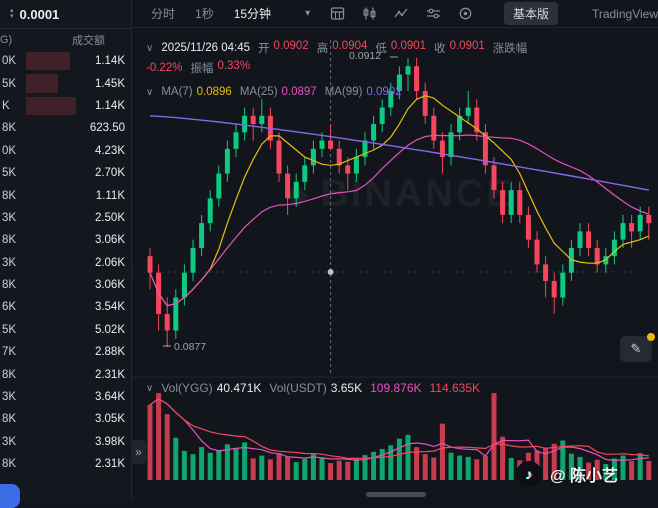 The width and height of the screenshot is (658, 508). I want to click on creator-name: @ 陈小艺, so click(584, 476).